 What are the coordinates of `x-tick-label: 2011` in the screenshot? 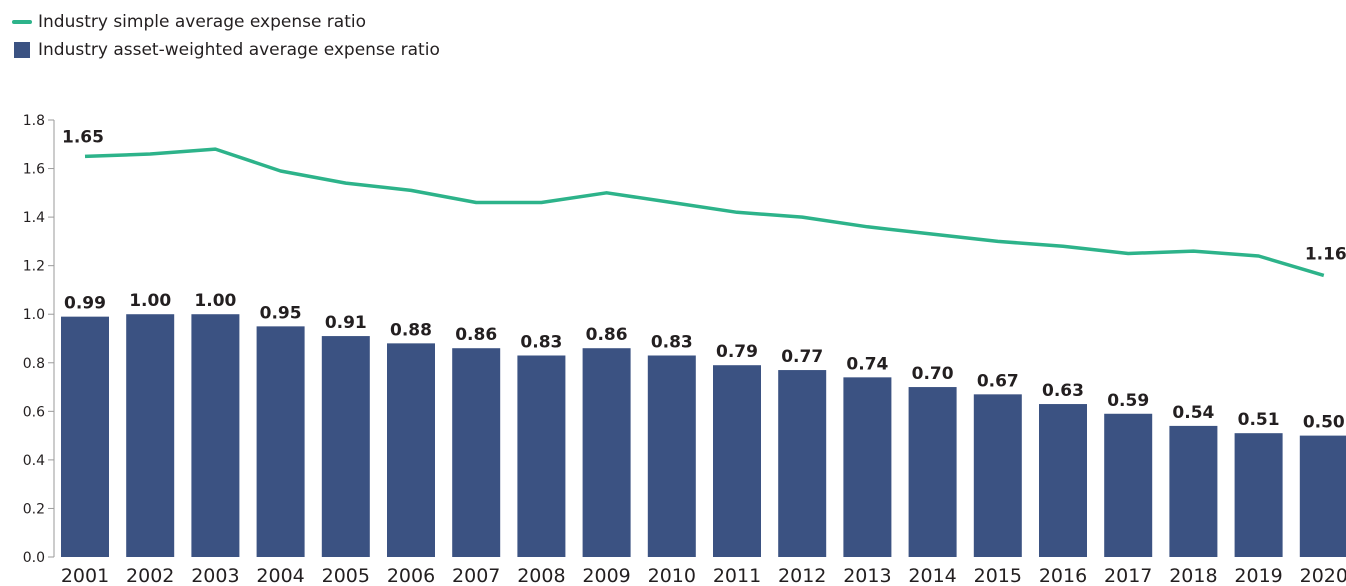 It's located at (737, 575).